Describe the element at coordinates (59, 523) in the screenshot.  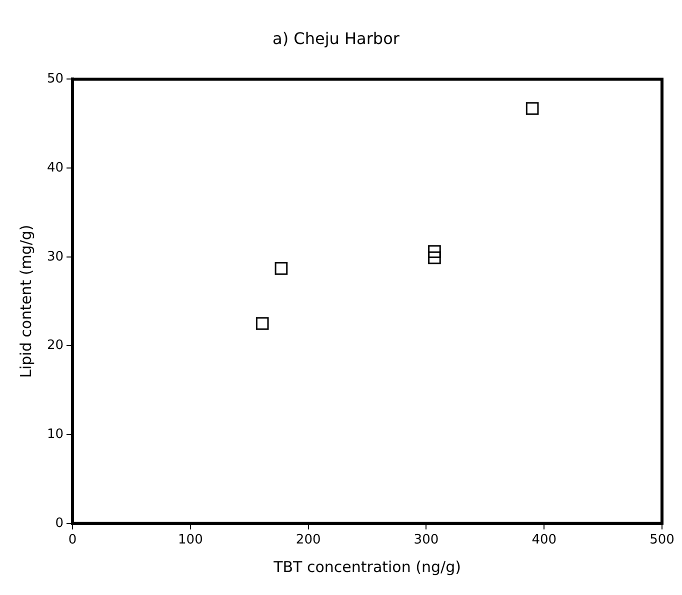
I see `y-tick-label: 0` at that location.